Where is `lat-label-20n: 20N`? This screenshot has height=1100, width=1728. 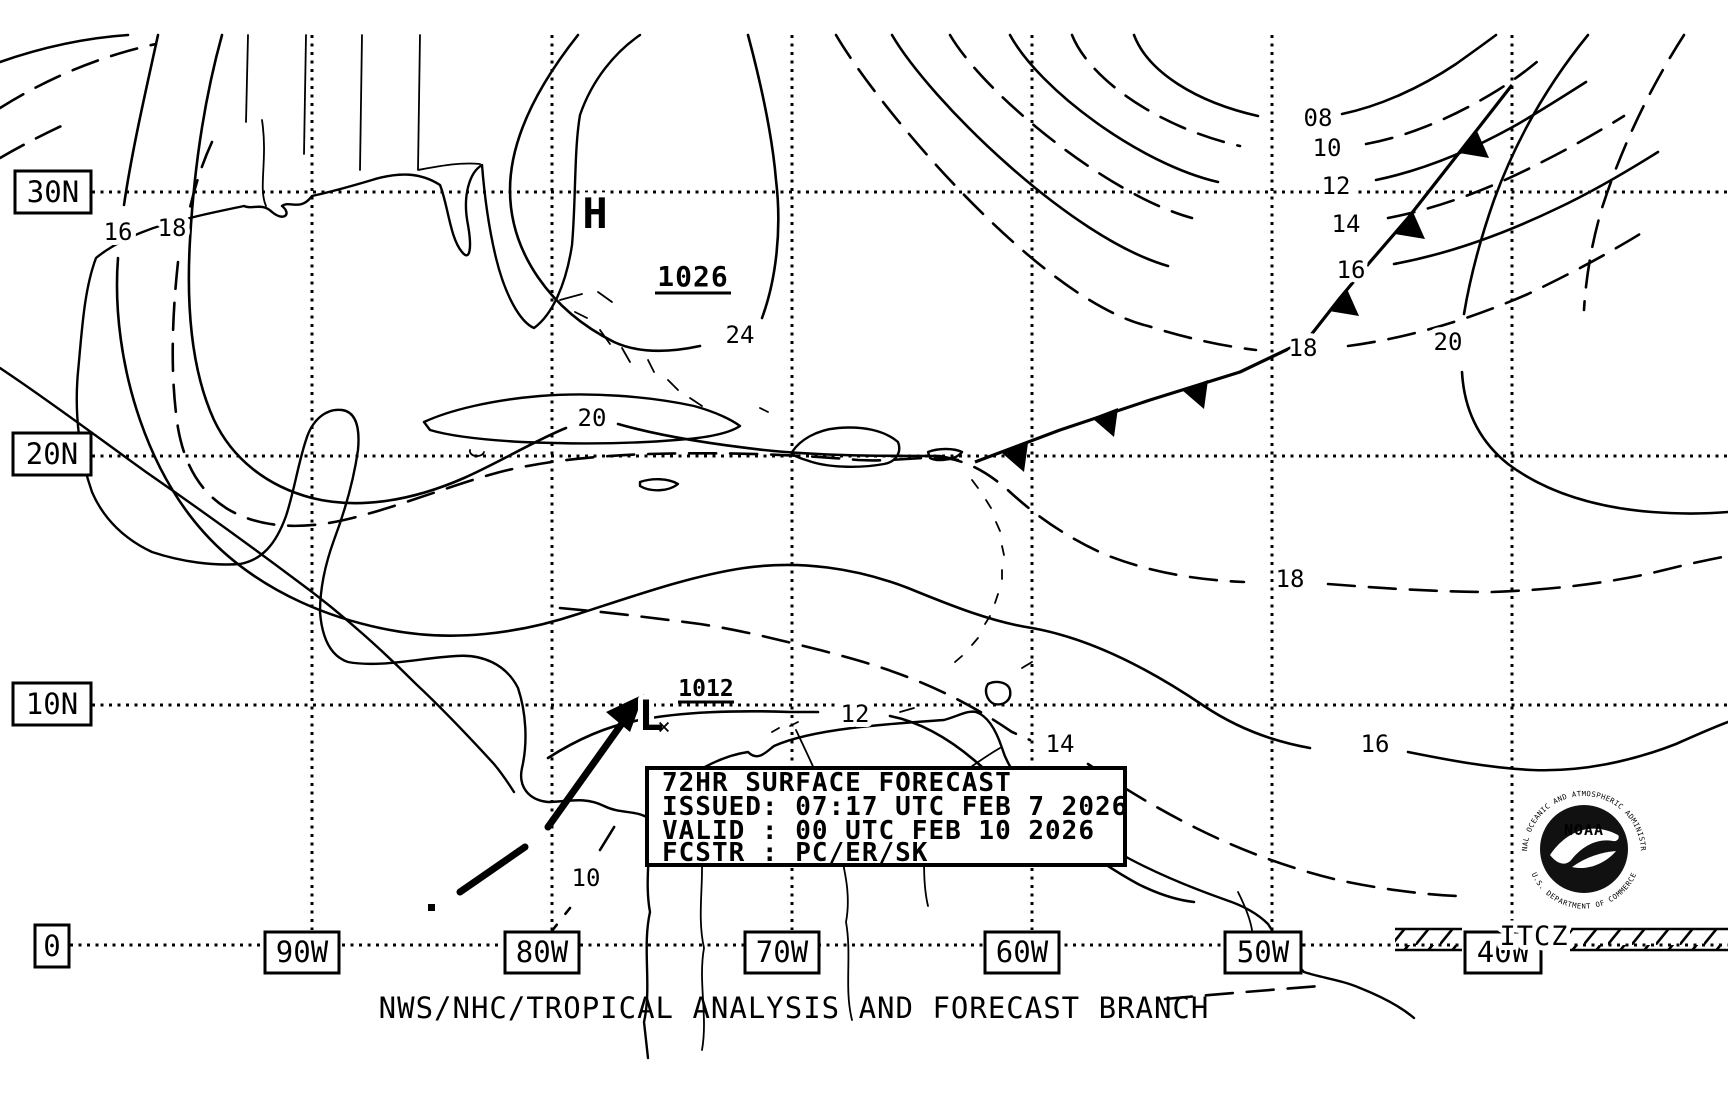
lat-label-20n: 20N is located at coordinates (52, 454).